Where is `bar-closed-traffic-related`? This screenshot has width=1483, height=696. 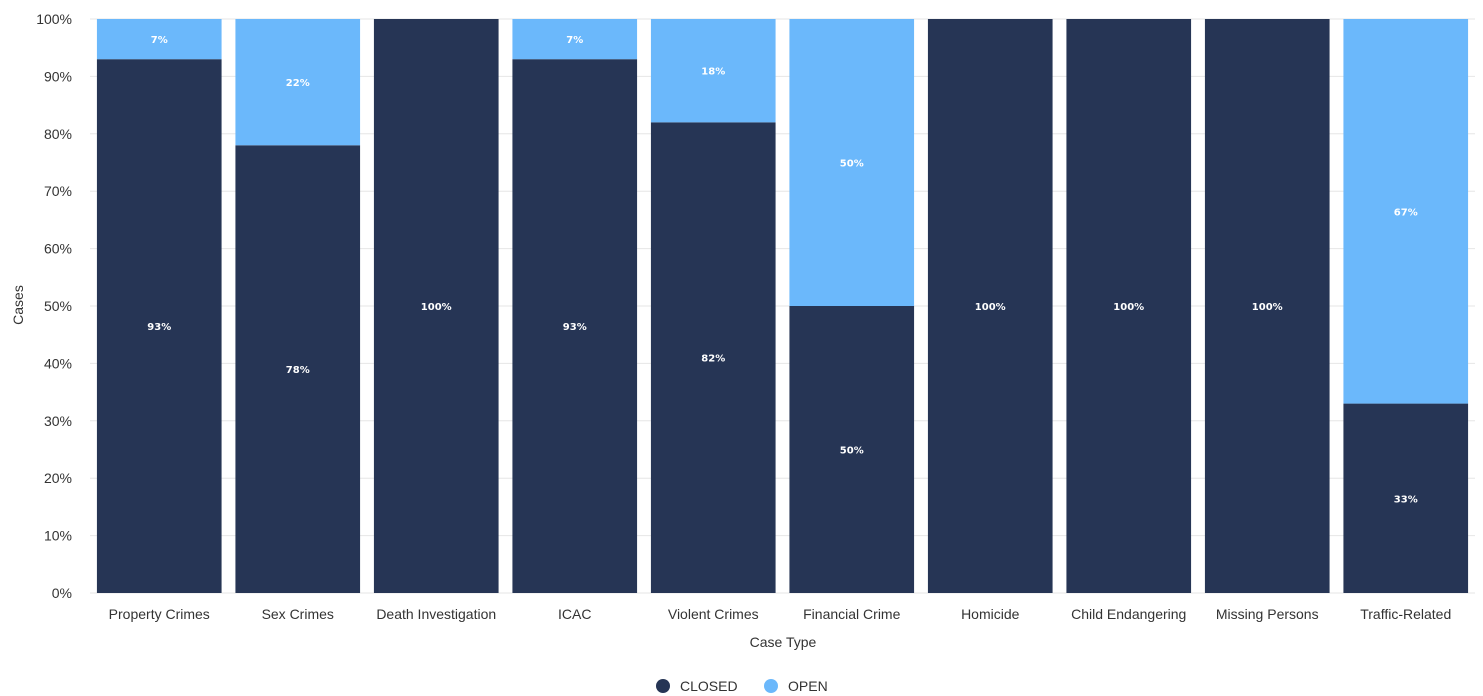 bar-closed-traffic-related is located at coordinates (1406, 498).